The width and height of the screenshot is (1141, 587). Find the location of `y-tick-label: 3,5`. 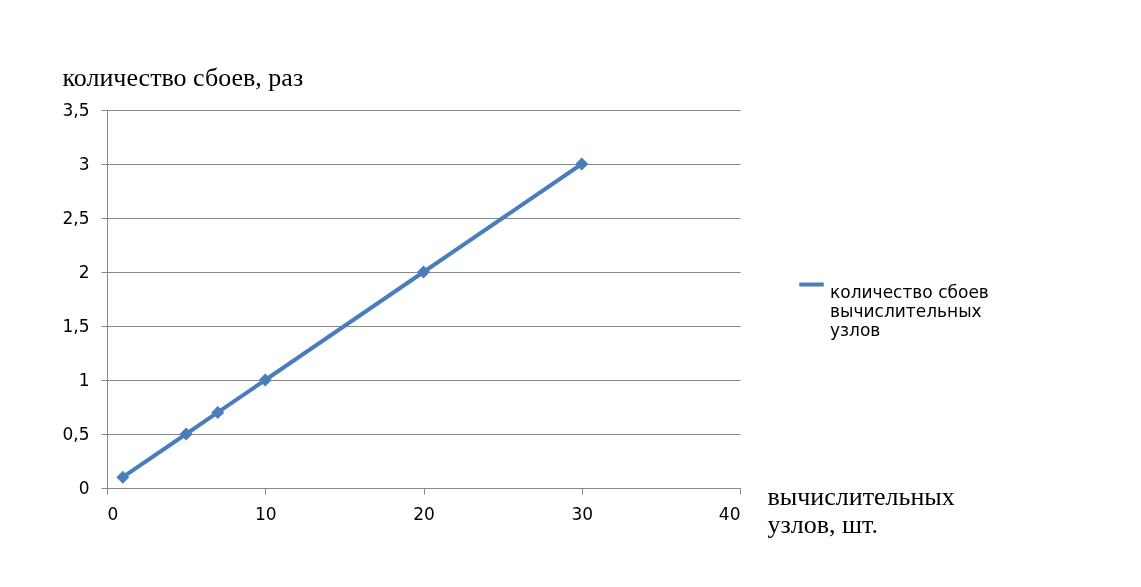

y-tick-label: 3,5 is located at coordinates (76, 109).